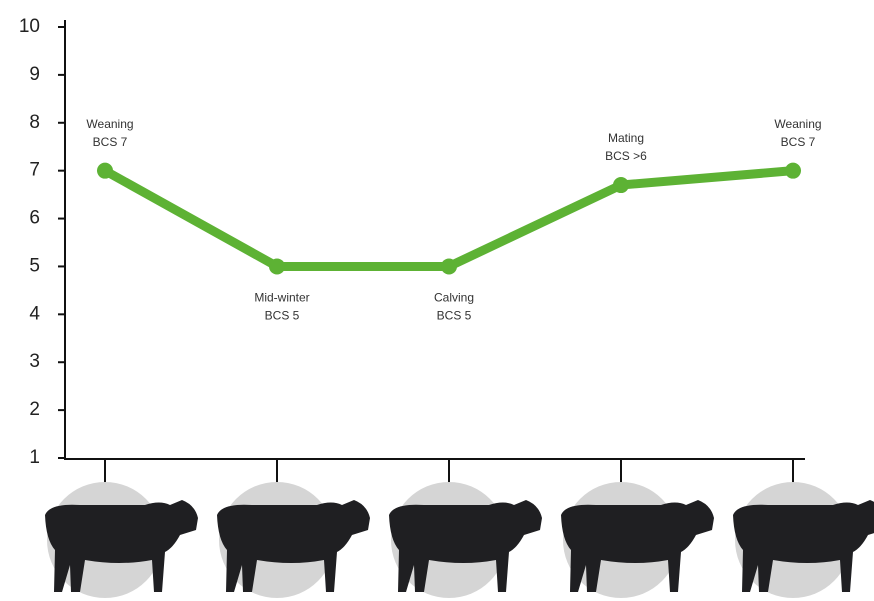  What do you see at coordinates (34, 218) in the screenshot?
I see `y-tick-label: 6` at bounding box center [34, 218].